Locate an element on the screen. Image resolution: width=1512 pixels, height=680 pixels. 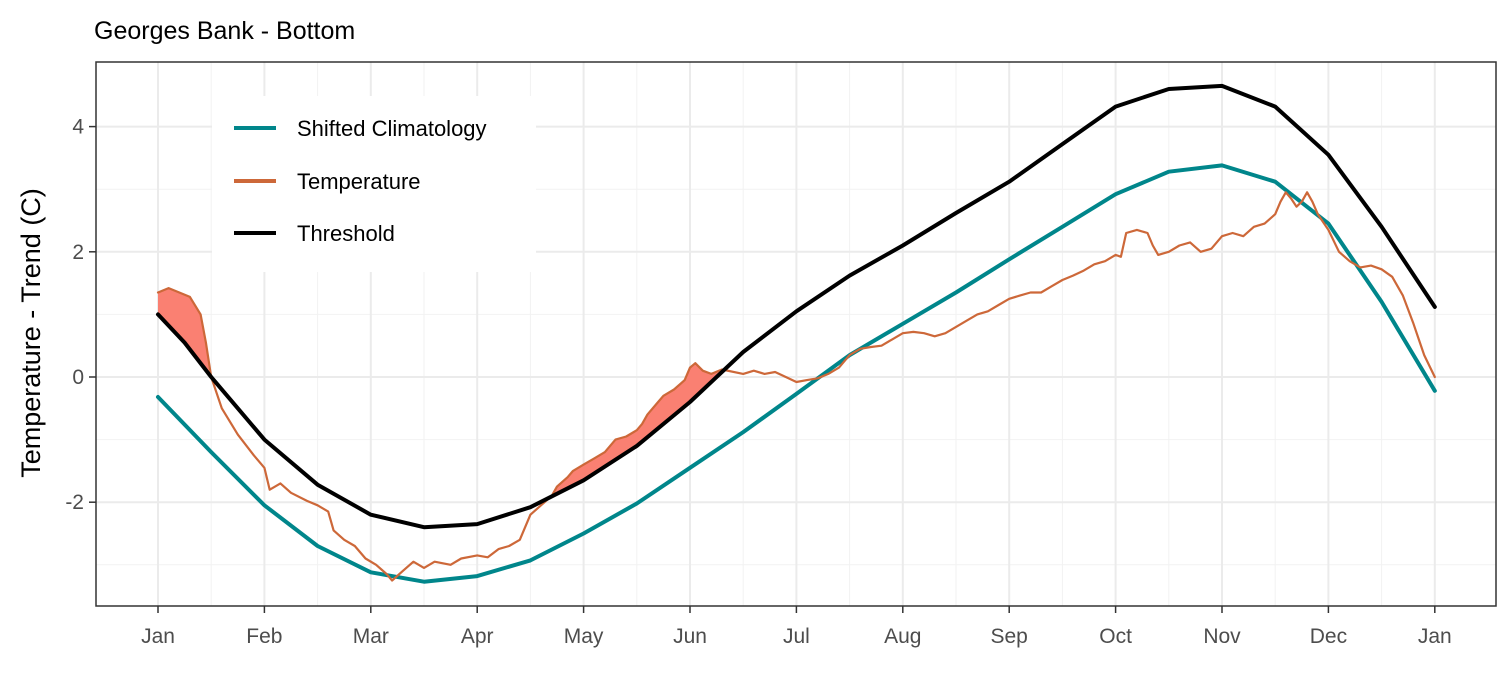
x-tick-label: May is located at coordinates (584, 636).